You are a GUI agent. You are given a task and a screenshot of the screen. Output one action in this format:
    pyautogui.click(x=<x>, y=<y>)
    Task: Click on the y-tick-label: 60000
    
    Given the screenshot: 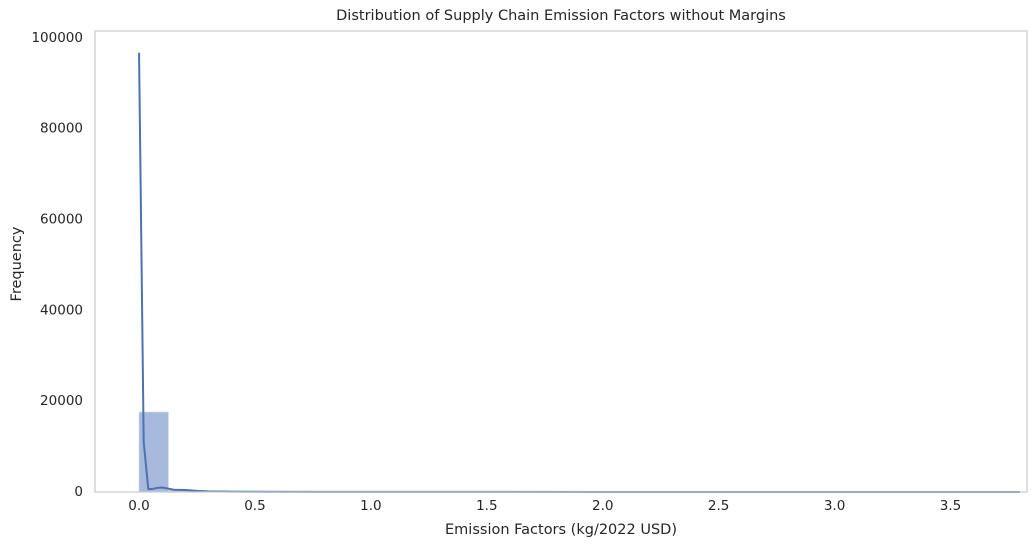 What is the action you would take?
    pyautogui.click(x=61, y=219)
    